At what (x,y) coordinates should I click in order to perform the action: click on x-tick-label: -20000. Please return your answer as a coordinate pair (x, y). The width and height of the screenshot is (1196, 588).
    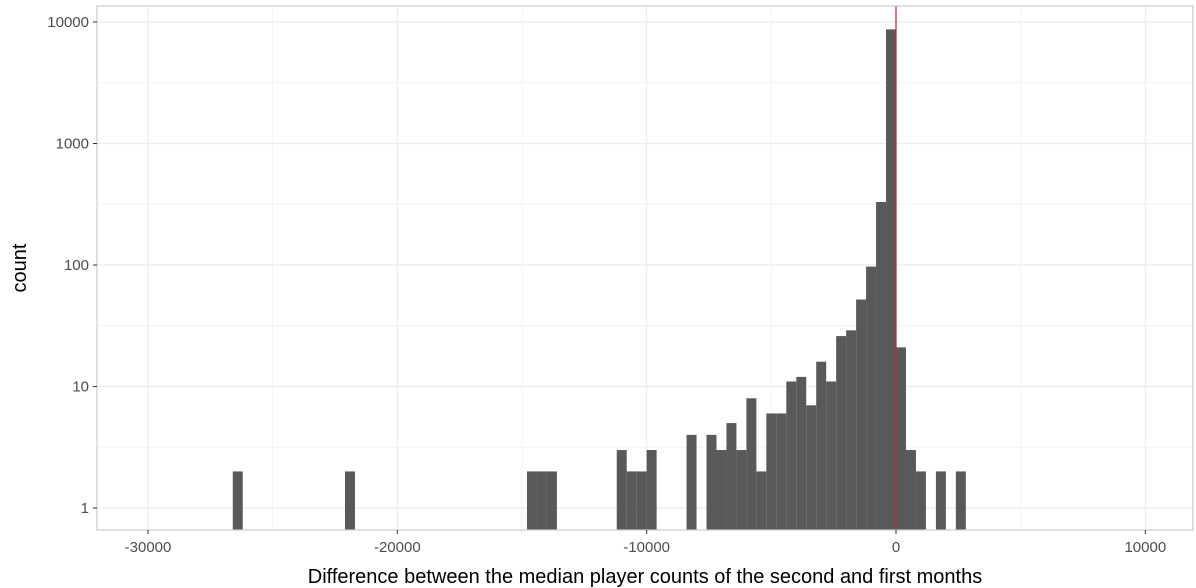
    Looking at the image, I should click on (397, 547).